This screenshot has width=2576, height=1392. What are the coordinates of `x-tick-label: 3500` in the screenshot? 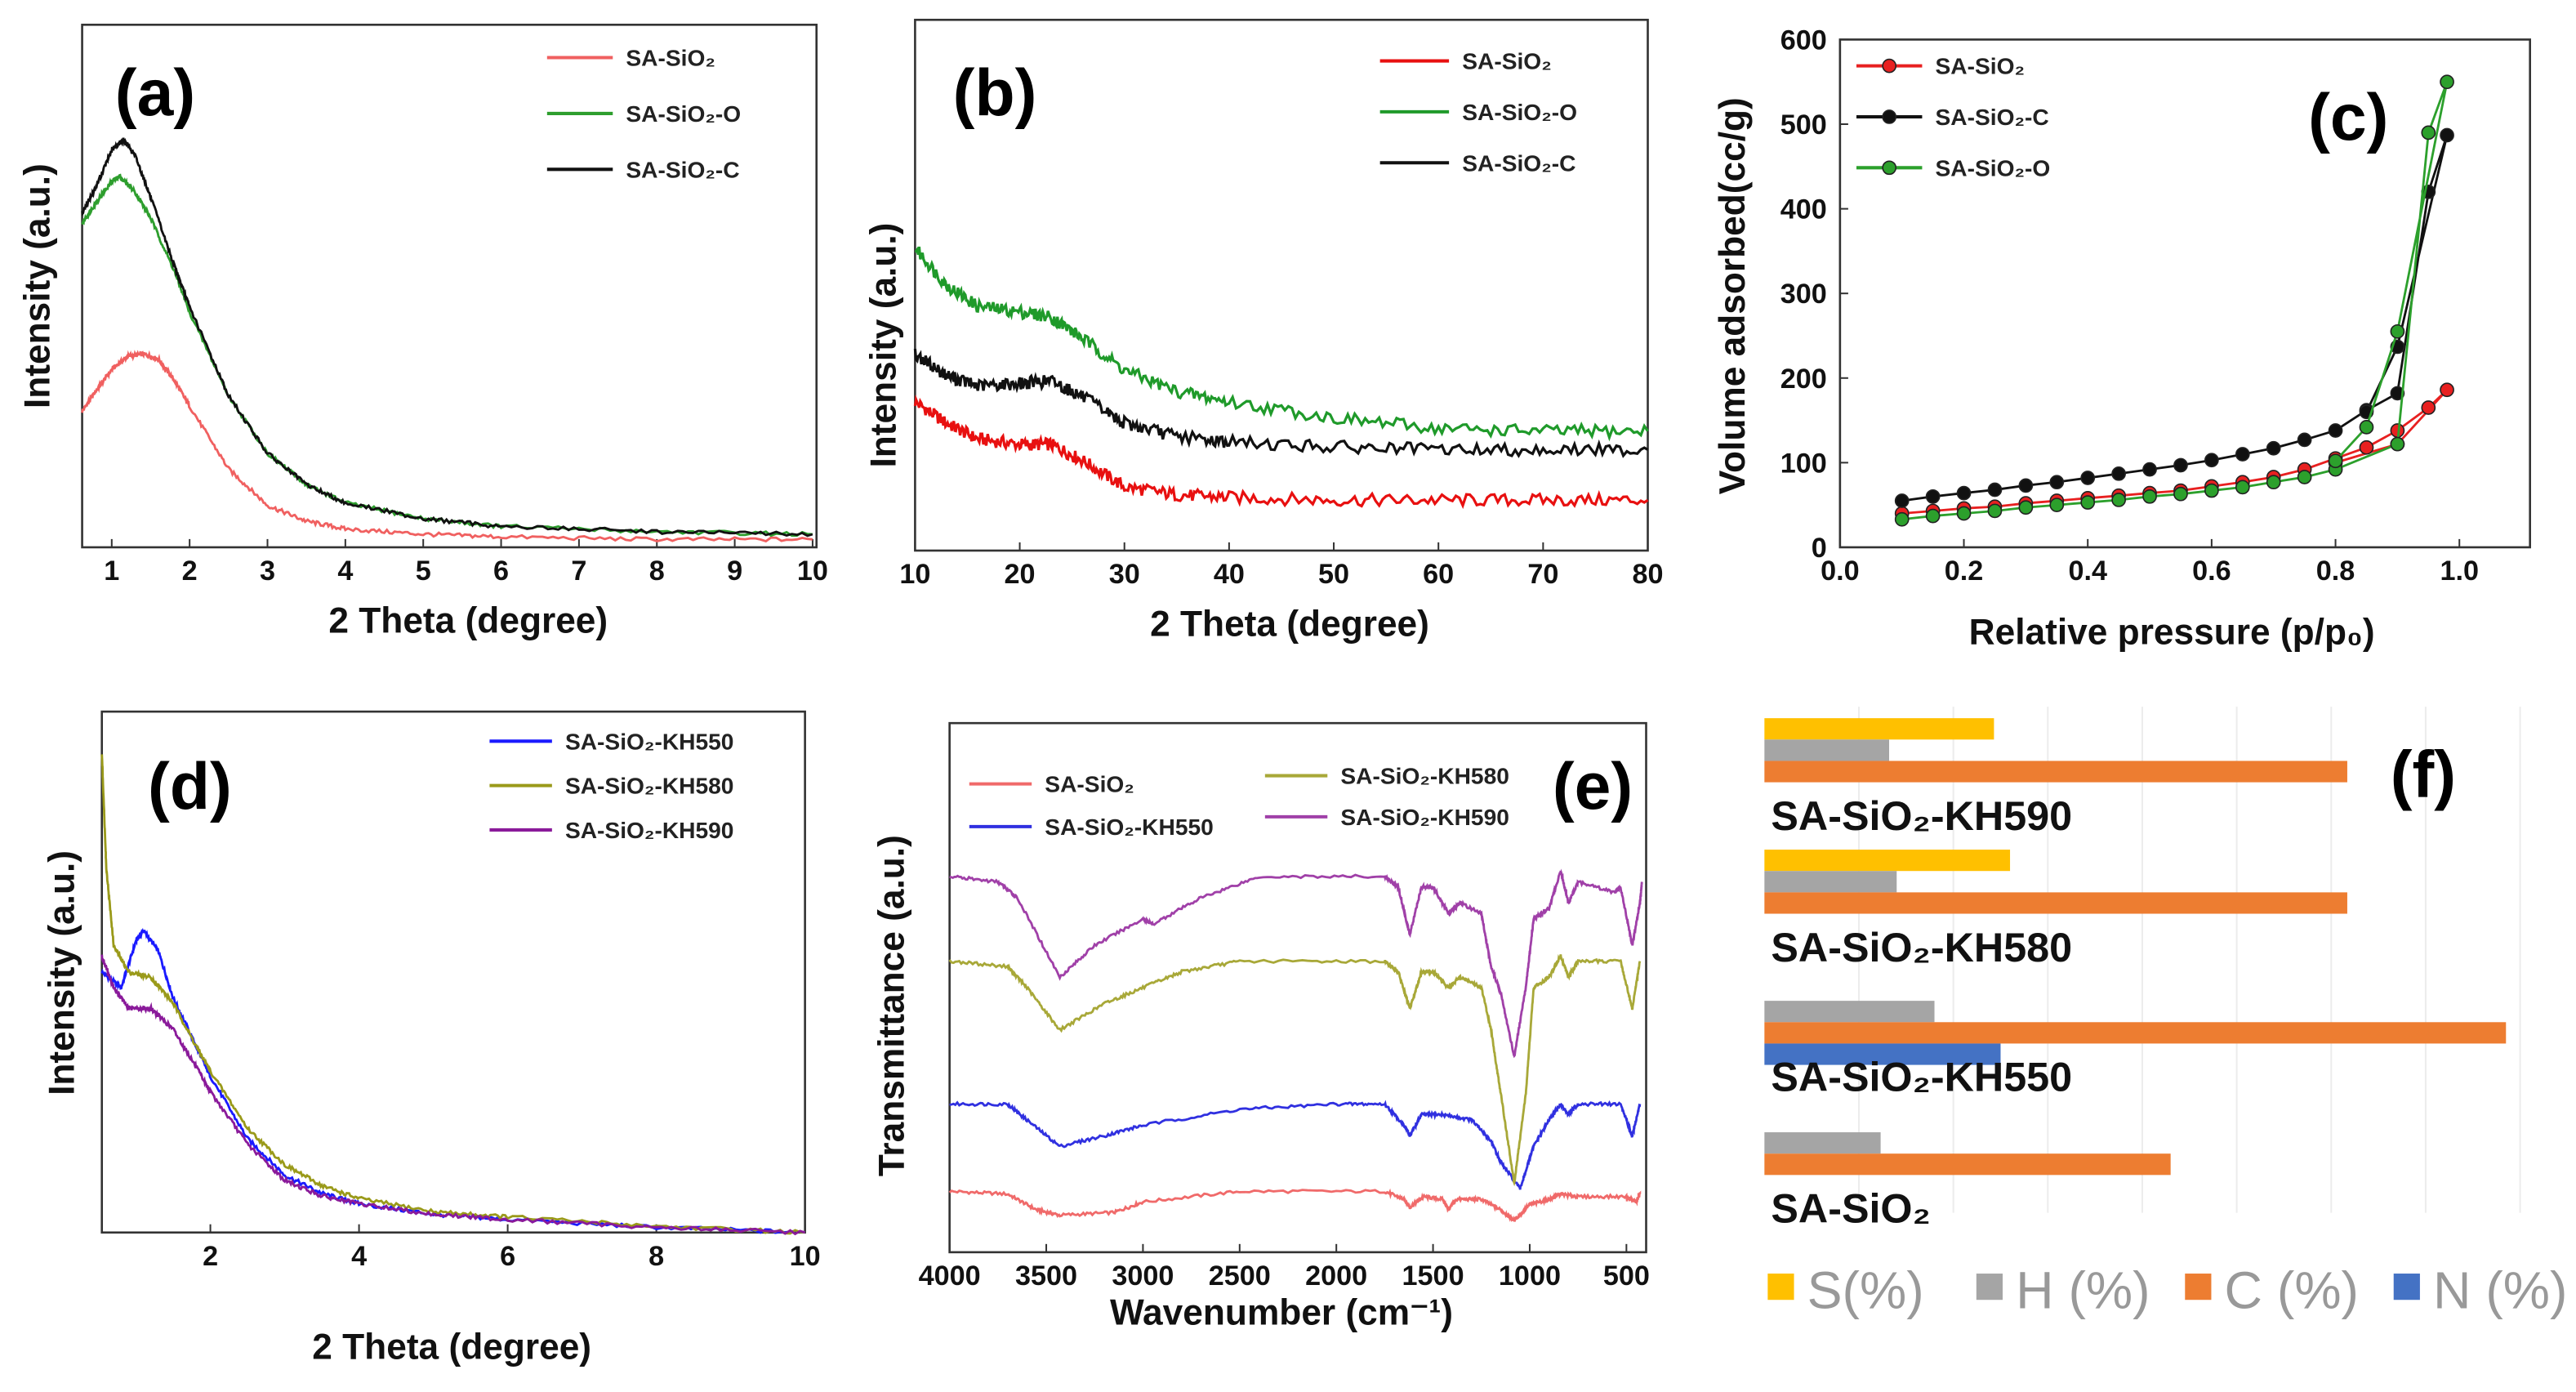 It's located at (1046, 1276).